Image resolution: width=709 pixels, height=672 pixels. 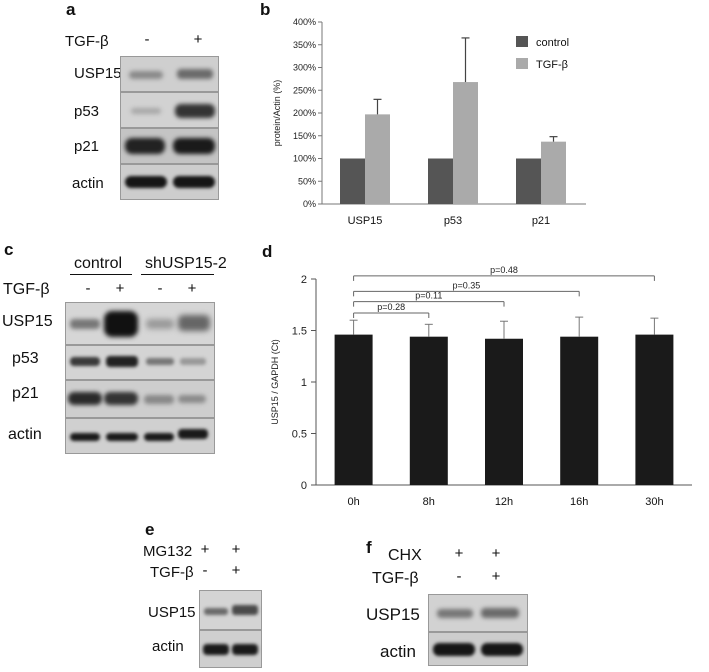 What do you see at coordinates (552, 43) in the screenshot?
I see `legend-label: control` at bounding box center [552, 43].